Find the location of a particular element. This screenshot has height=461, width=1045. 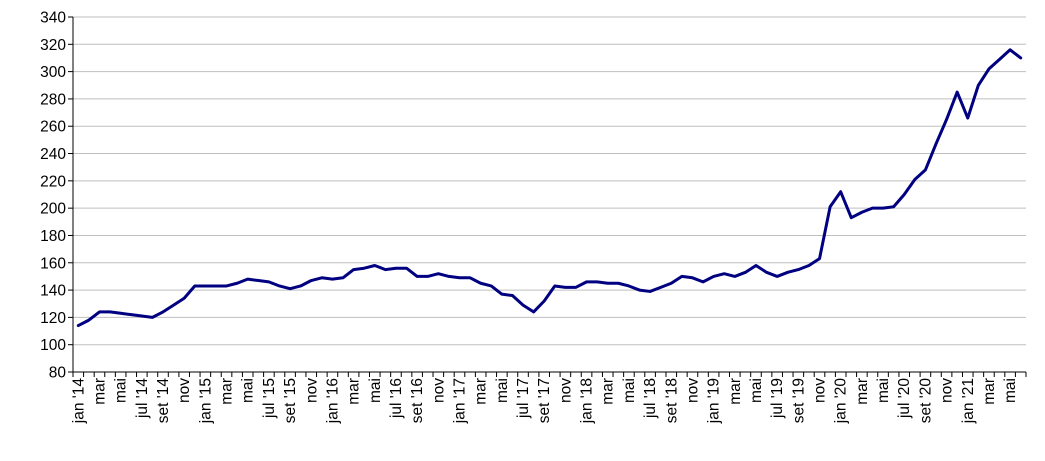

x-tick-label: jul '20 is located at coordinates (904, 398).